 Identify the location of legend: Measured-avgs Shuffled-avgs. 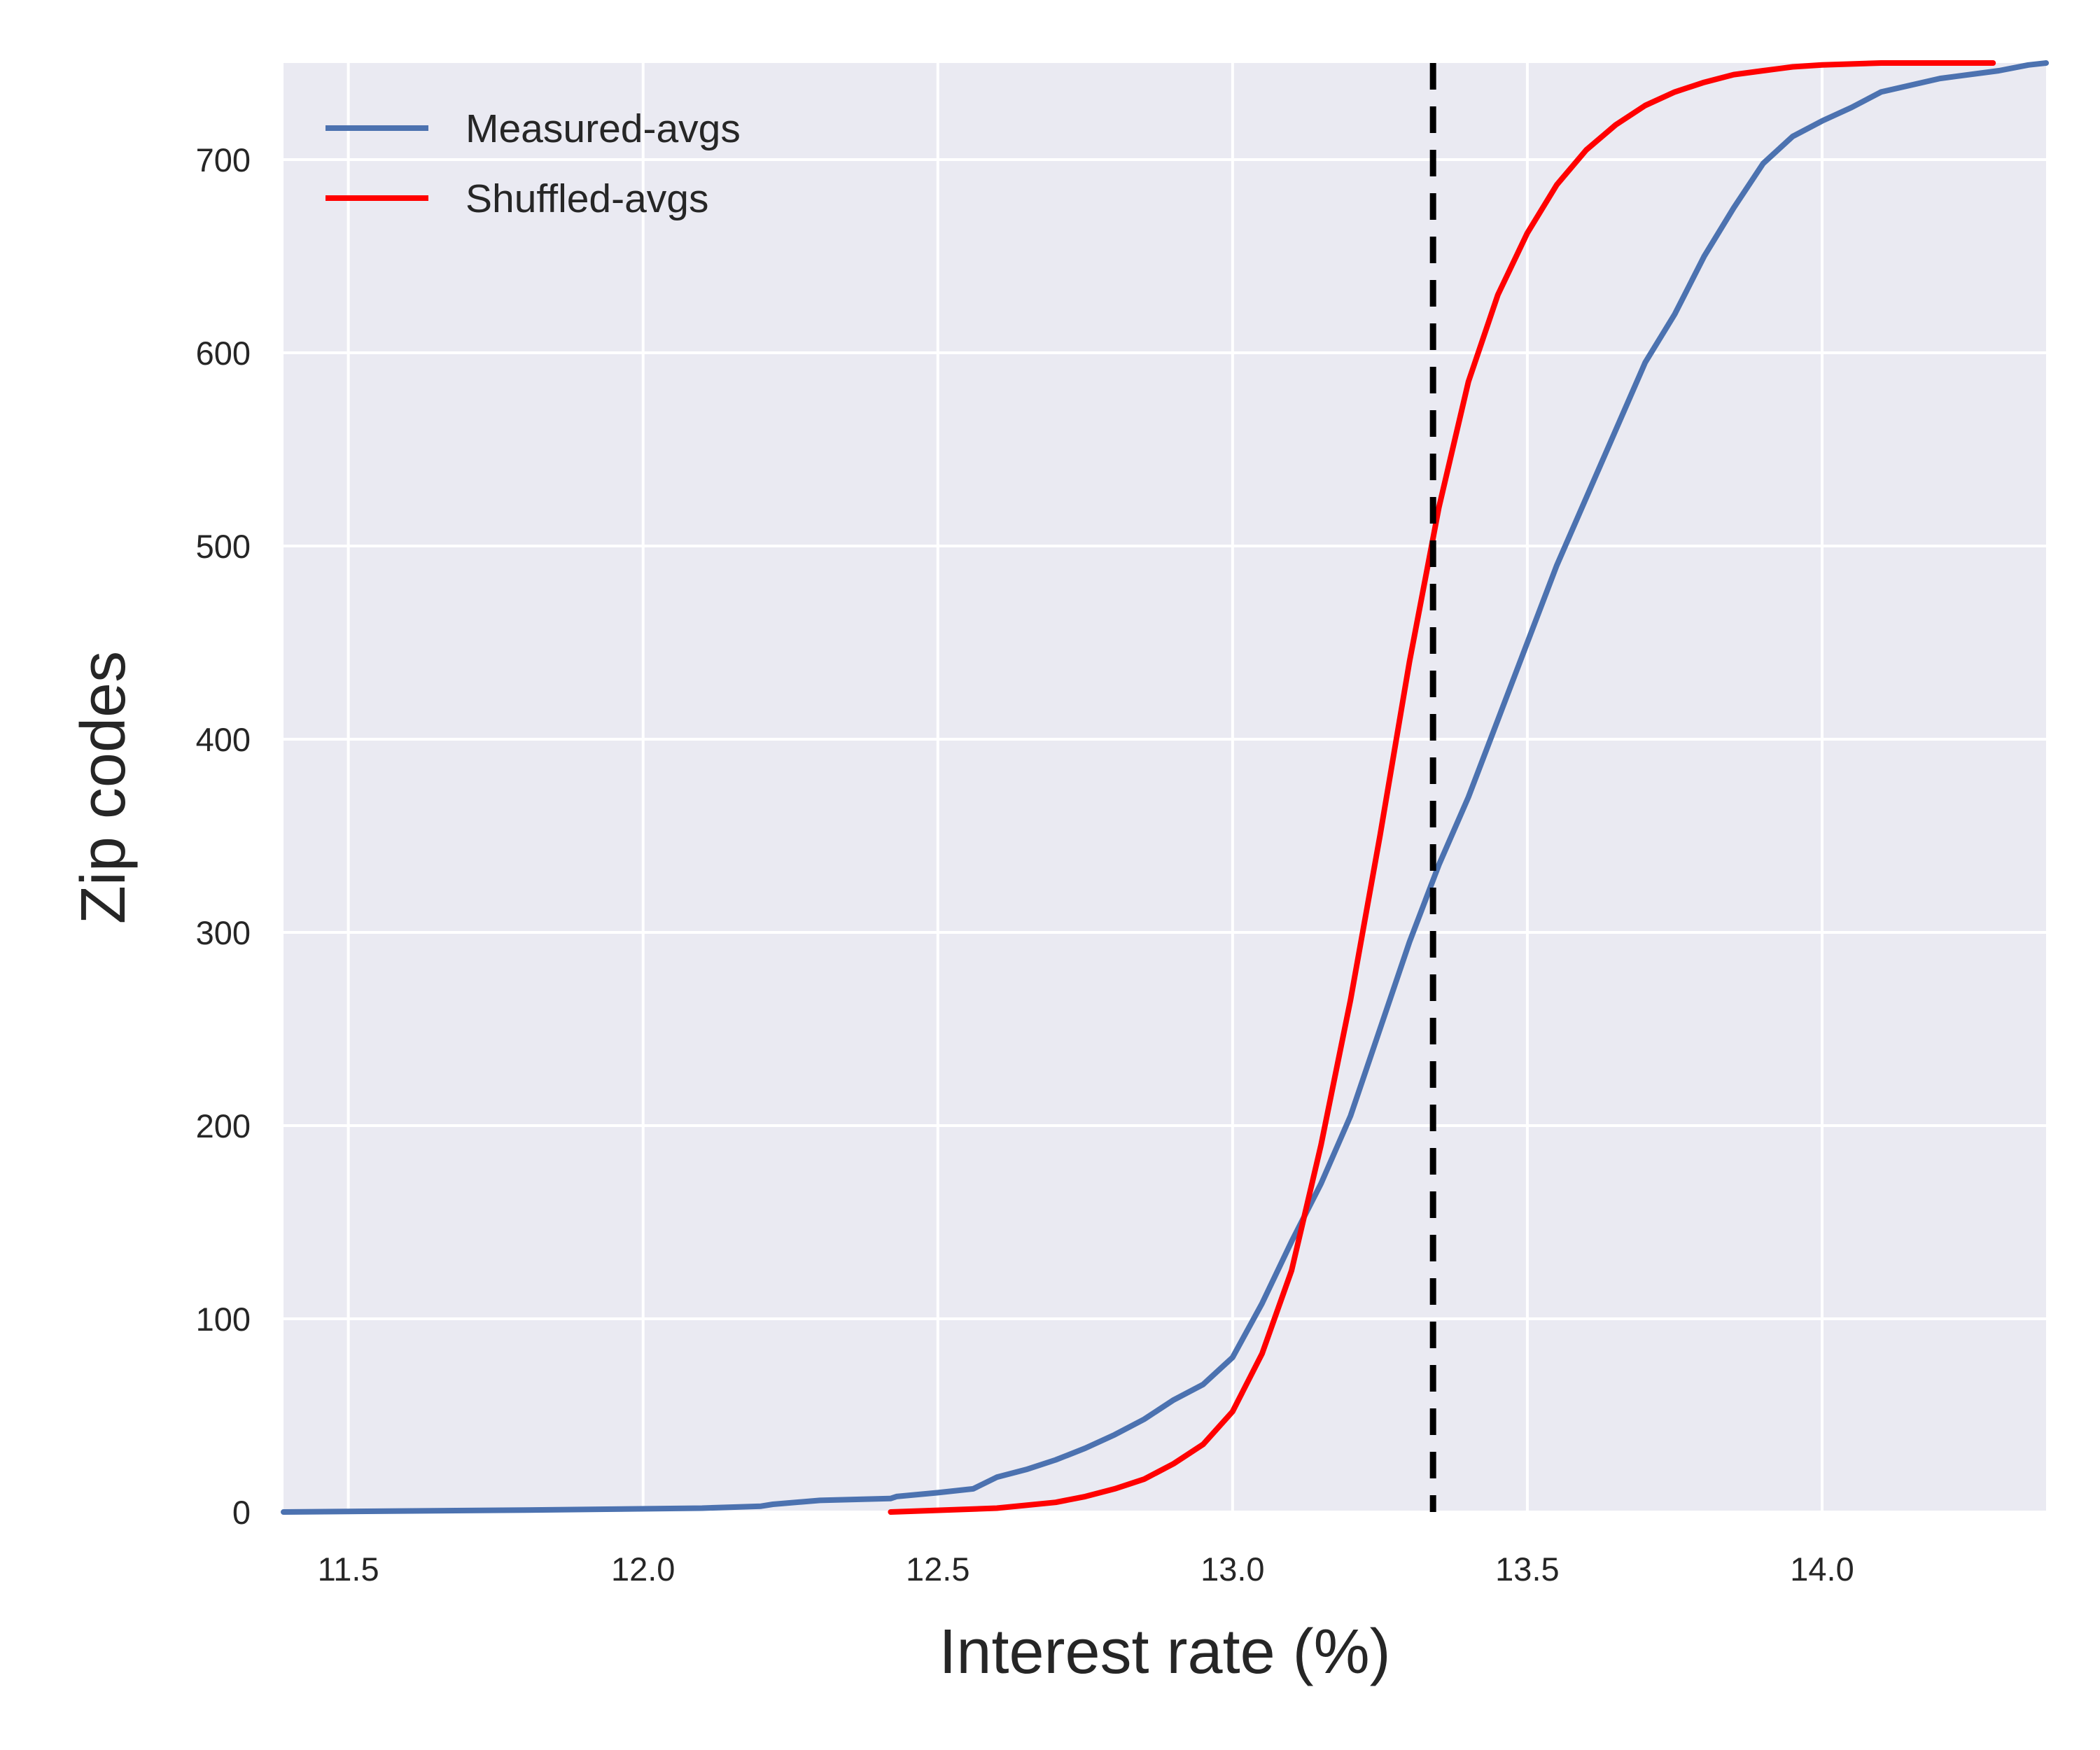
(533, 163).